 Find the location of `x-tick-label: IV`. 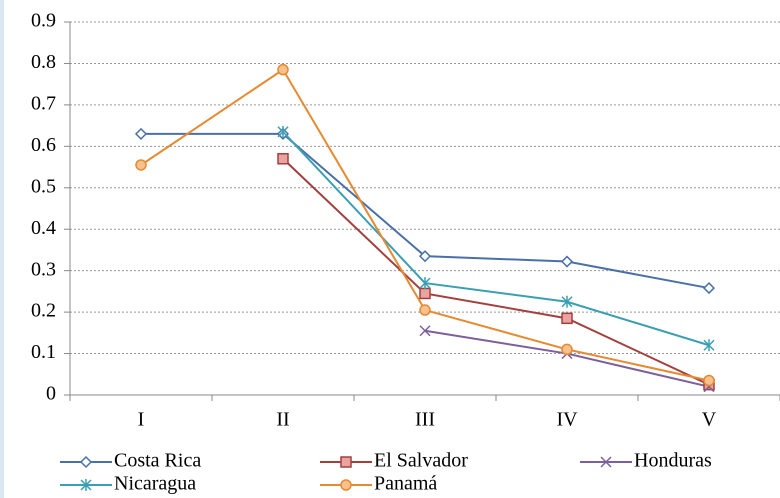

x-tick-label: IV is located at coordinates (567, 420).